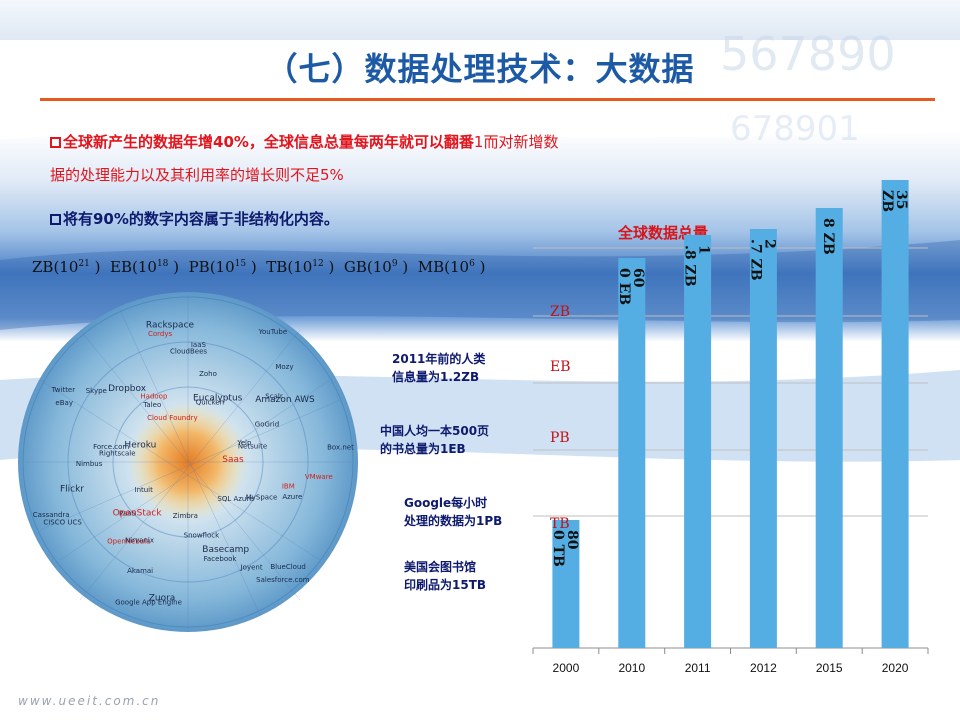 The height and width of the screenshot is (720, 960). What do you see at coordinates (624, 286) in the screenshot?
I see `bar-value-text: 0 EB` at bounding box center [624, 286].